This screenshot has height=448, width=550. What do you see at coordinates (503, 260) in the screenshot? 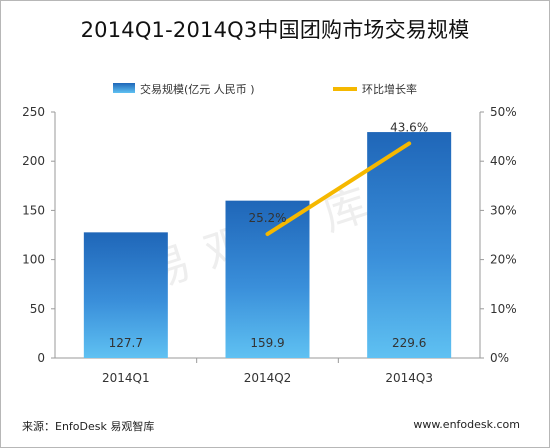
I see `y-right-tick-label: 20%` at bounding box center [503, 260].